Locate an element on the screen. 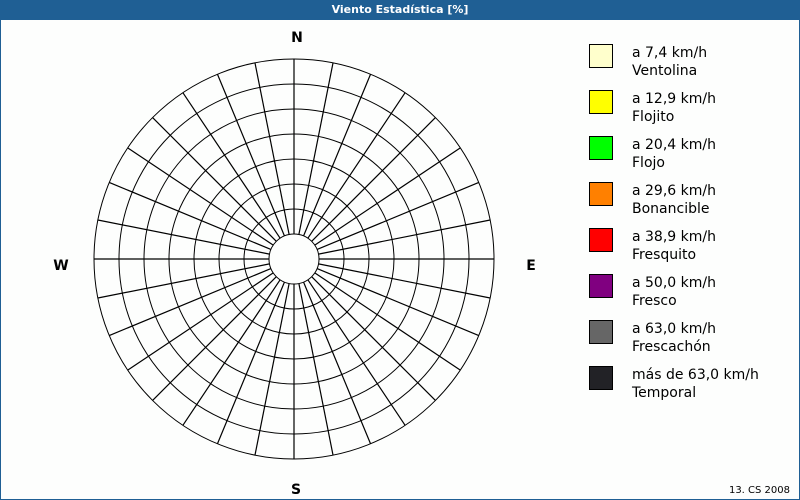 The height and width of the screenshot is (500, 800). legend-name: Ventolina is located at coordinates (665, 71).